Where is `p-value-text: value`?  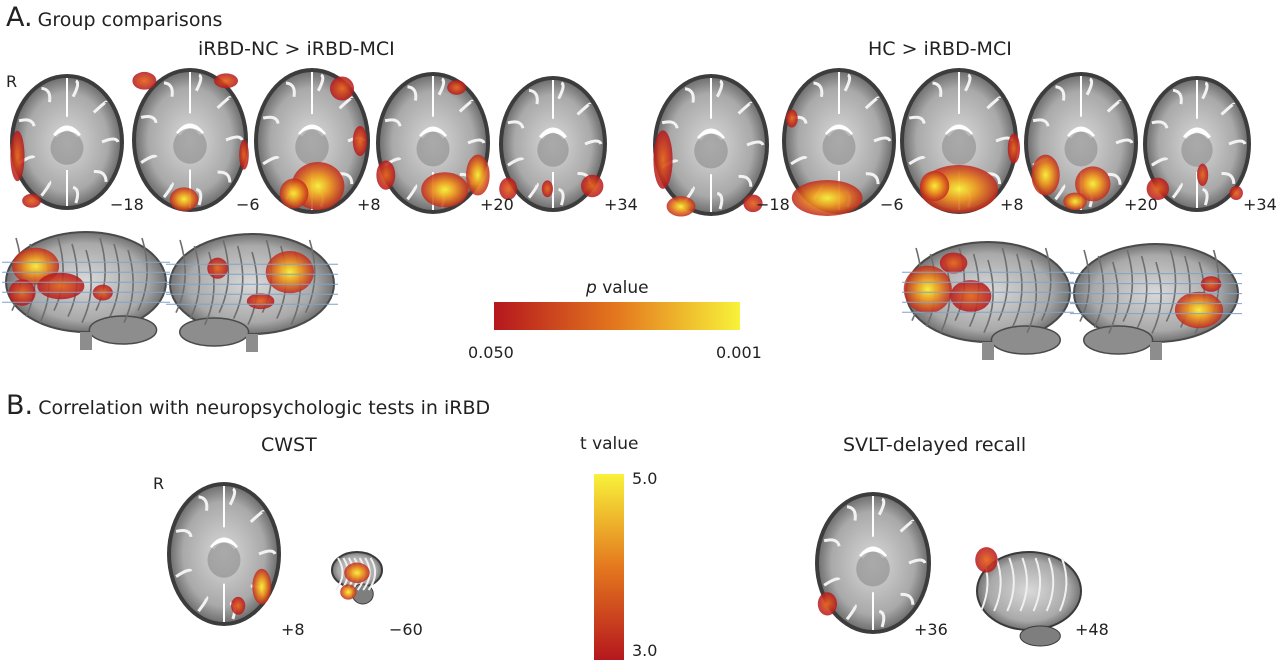
p-value-text: value is located at coordinates (622, 288).